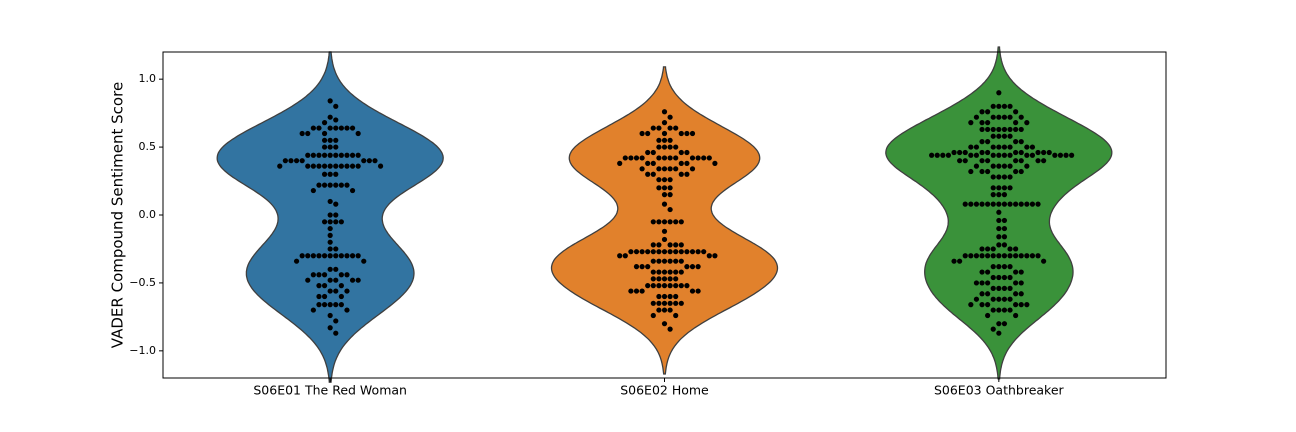 The width and height of the screenshot is (1296, 432). What do you see at coordinates (148, 146) in the screenshot?
I see `y-tick-label: 0.5` at bounding box center [148, 146].